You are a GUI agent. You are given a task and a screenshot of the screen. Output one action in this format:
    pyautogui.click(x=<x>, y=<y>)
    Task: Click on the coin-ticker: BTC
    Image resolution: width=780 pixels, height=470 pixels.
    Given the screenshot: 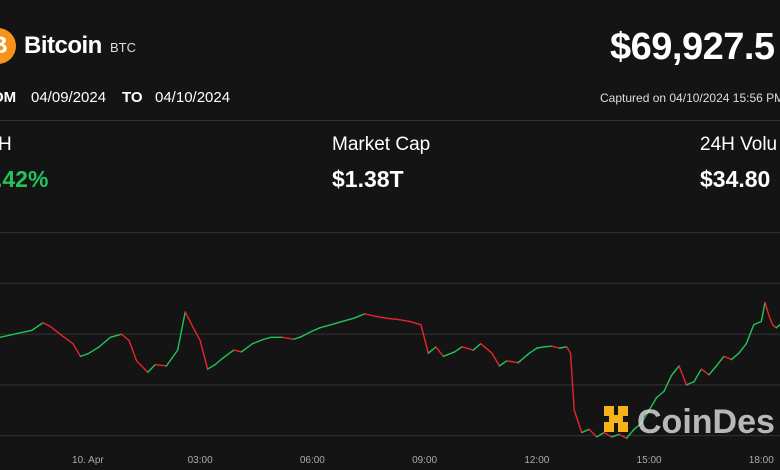 What is the action you would take?
    pyautogui.click(x=123, y=47)
    